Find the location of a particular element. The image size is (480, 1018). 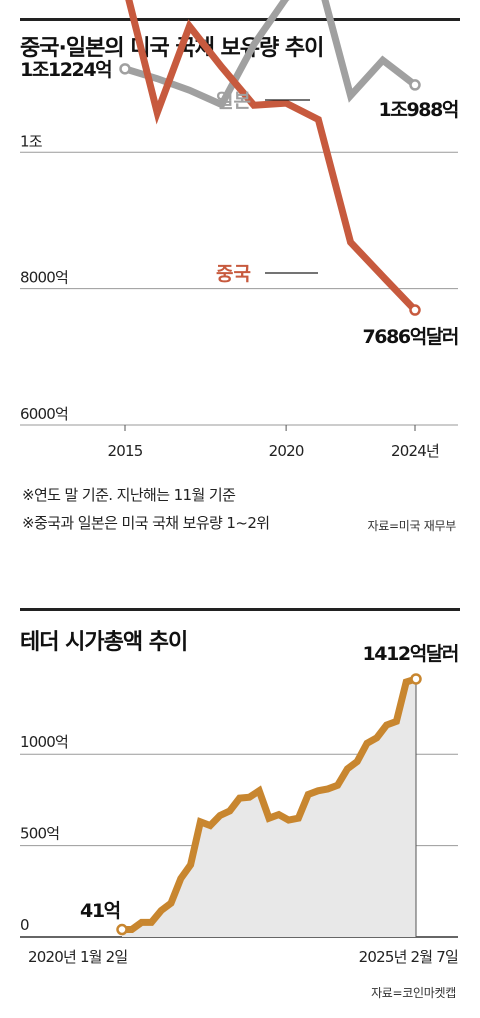

japan-series-name: 일본 is located at coordinates (233, 101).